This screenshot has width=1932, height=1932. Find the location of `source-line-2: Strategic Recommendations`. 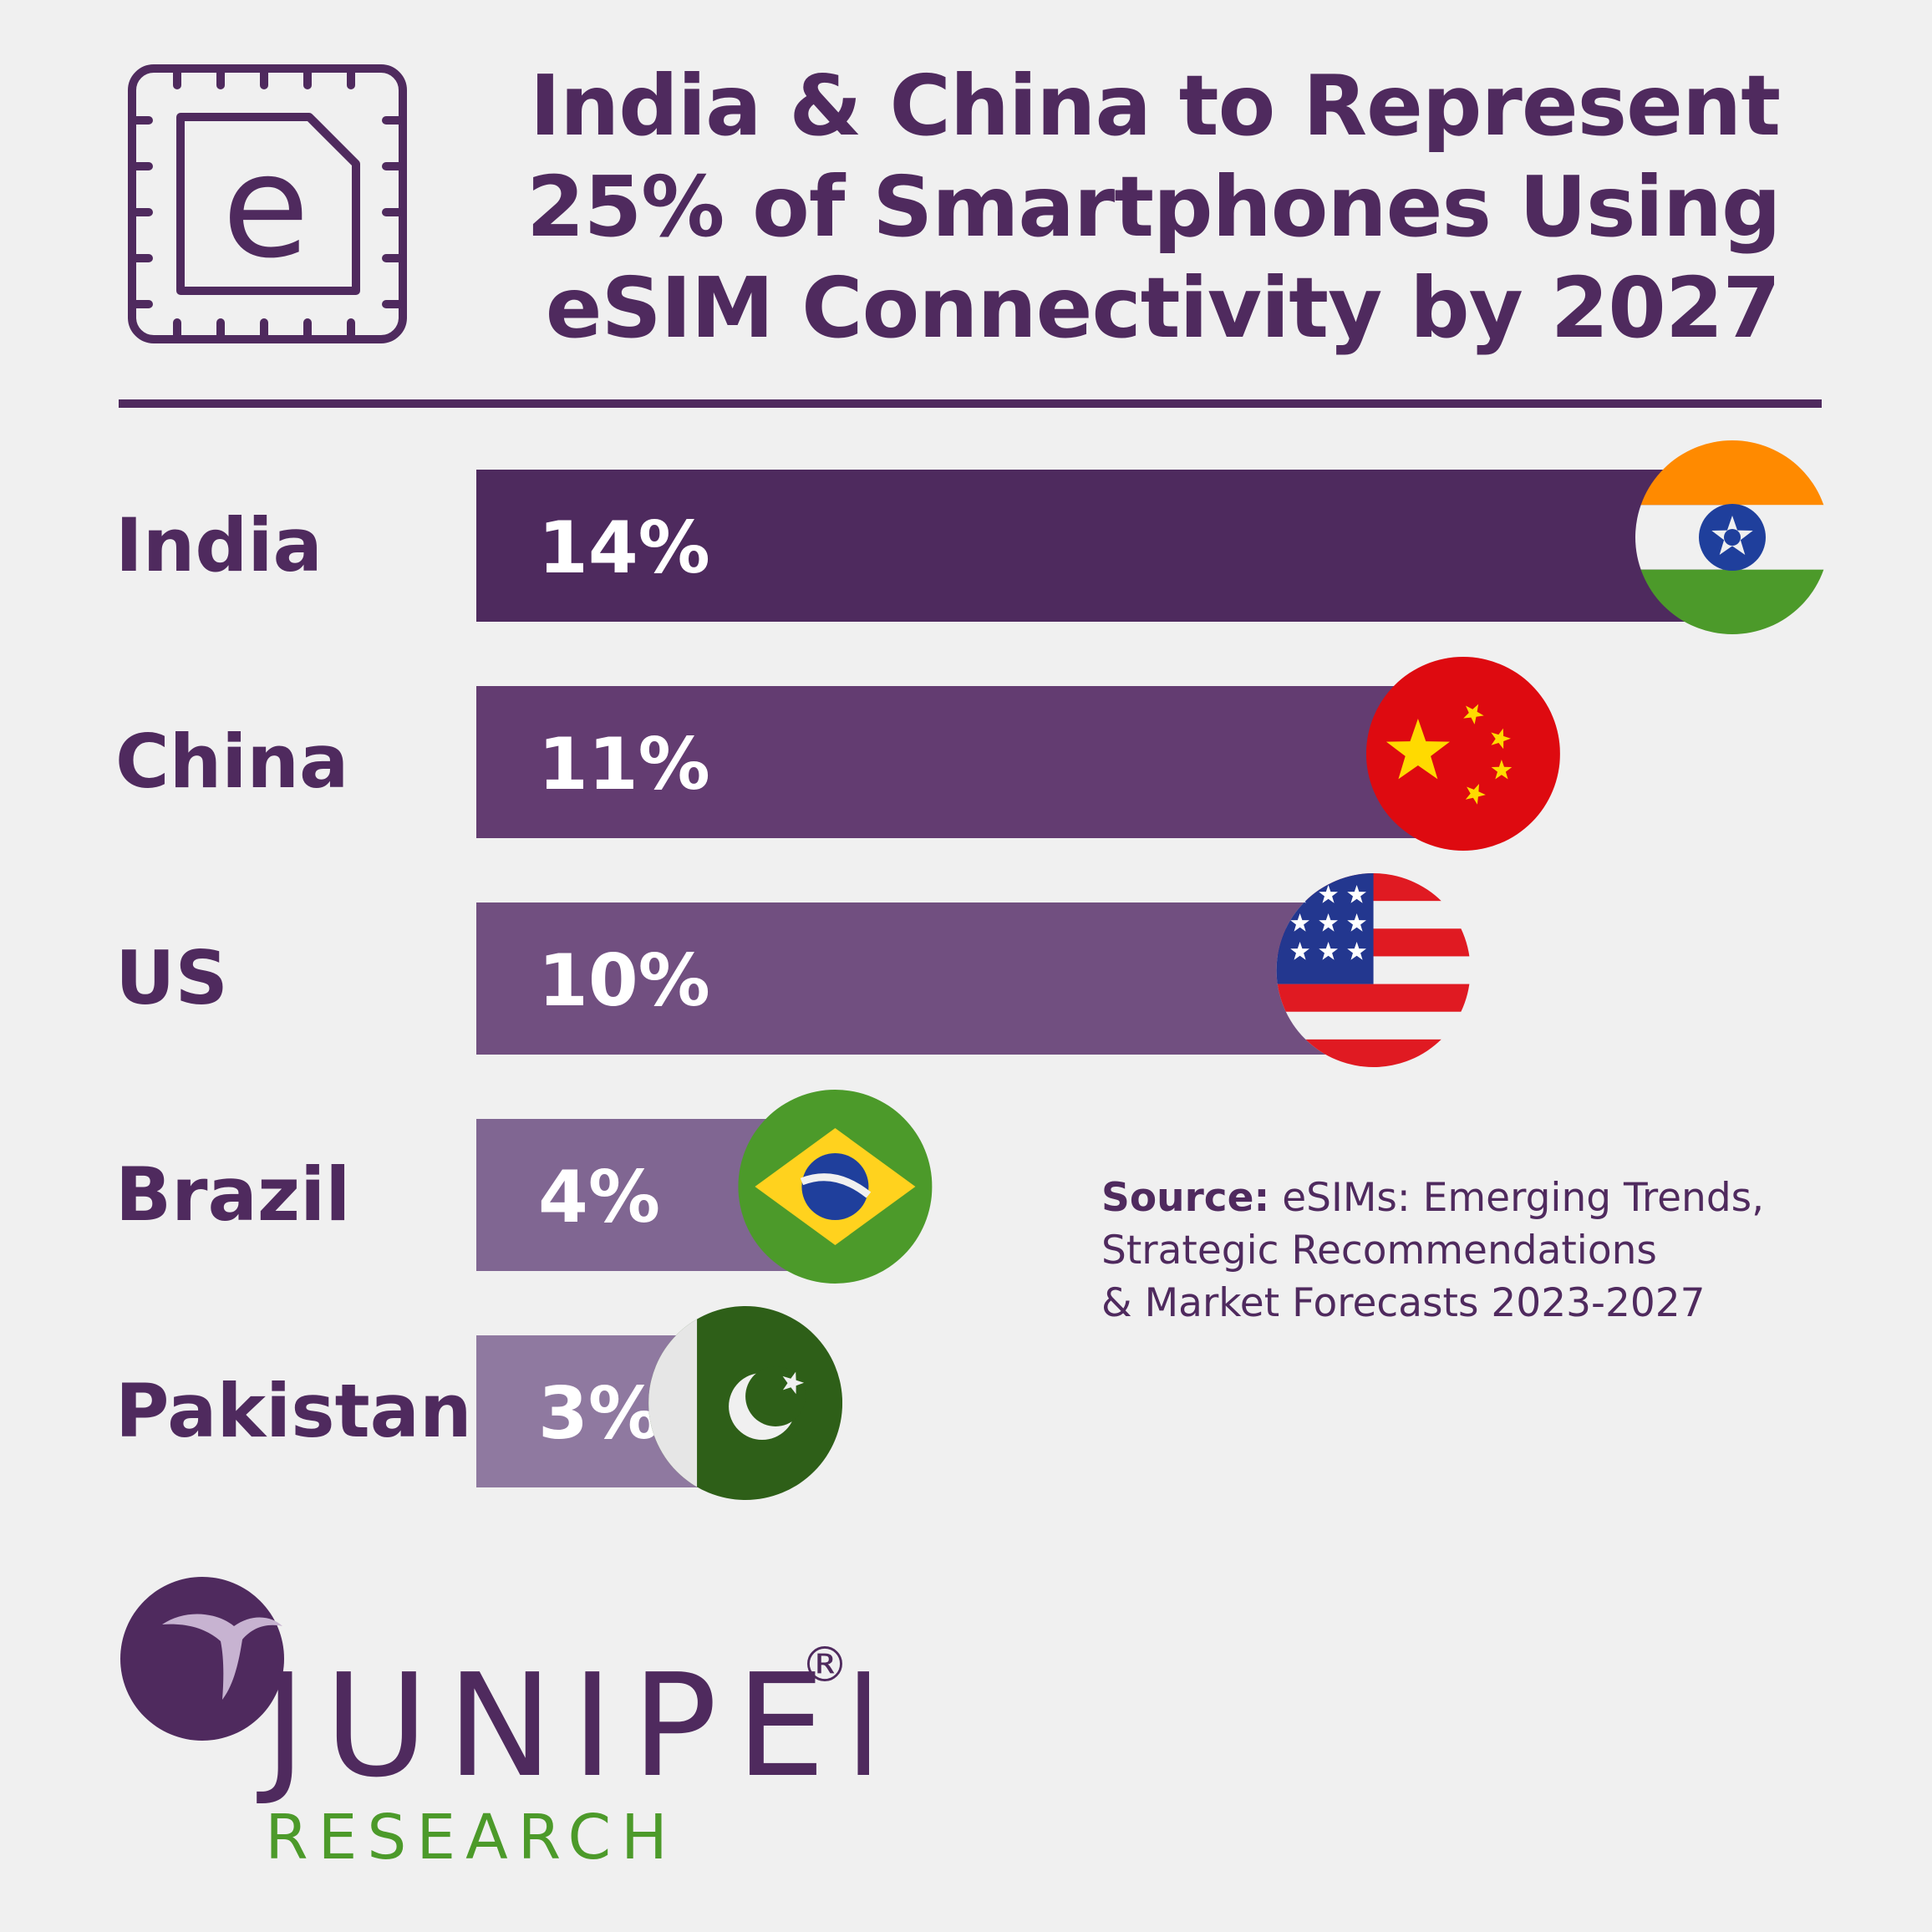

source-line-2: Strategic Recommendations is located at coordinates (1379, 1251).